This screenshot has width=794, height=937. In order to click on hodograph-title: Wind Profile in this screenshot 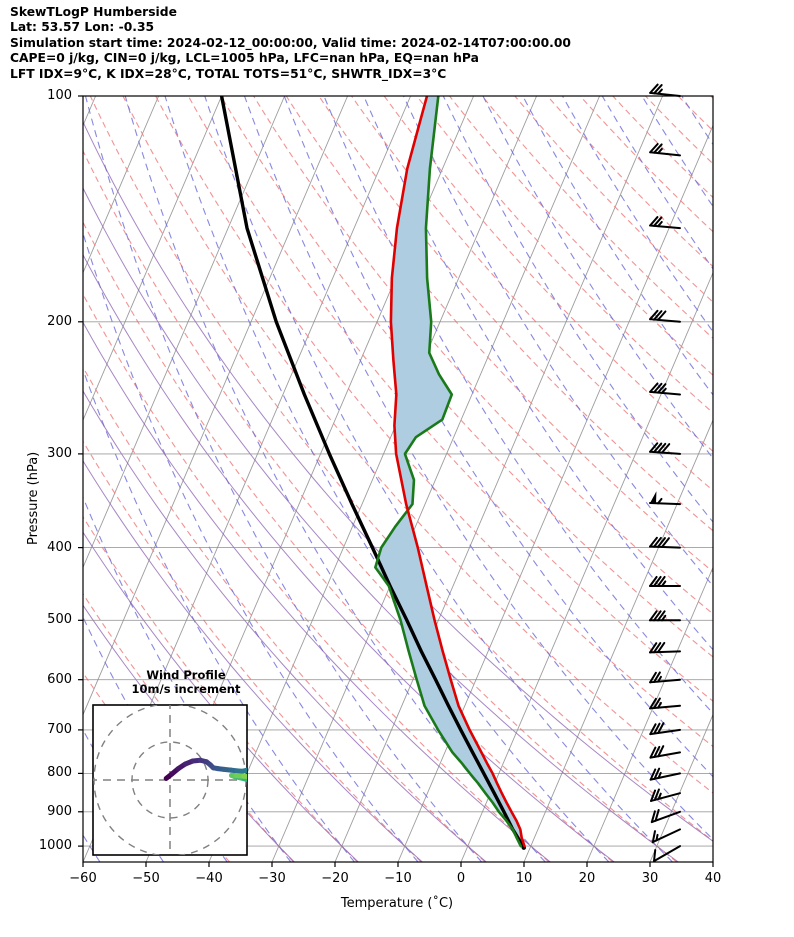, I will do `click(186, 675)`.